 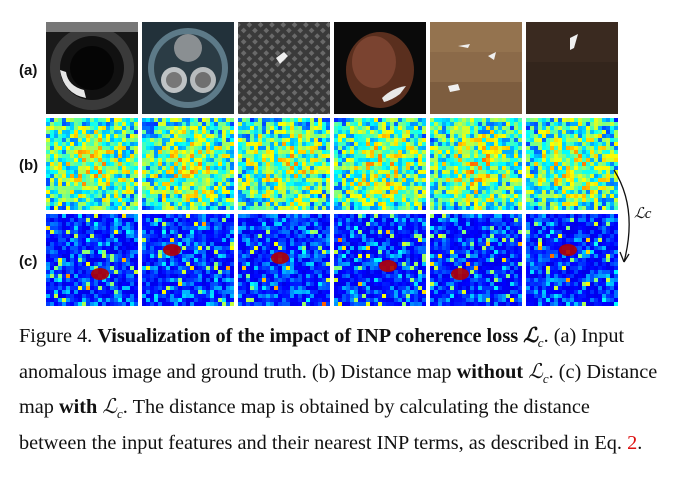 I want to click on caption-part-c: . (c) Distance map, so click(x=338, y=389).